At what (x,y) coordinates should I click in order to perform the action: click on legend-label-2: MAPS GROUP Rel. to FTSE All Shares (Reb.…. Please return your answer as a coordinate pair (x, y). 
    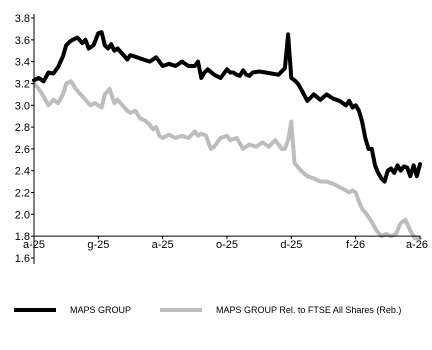
    Looking at the image, I should click on (308, 310).